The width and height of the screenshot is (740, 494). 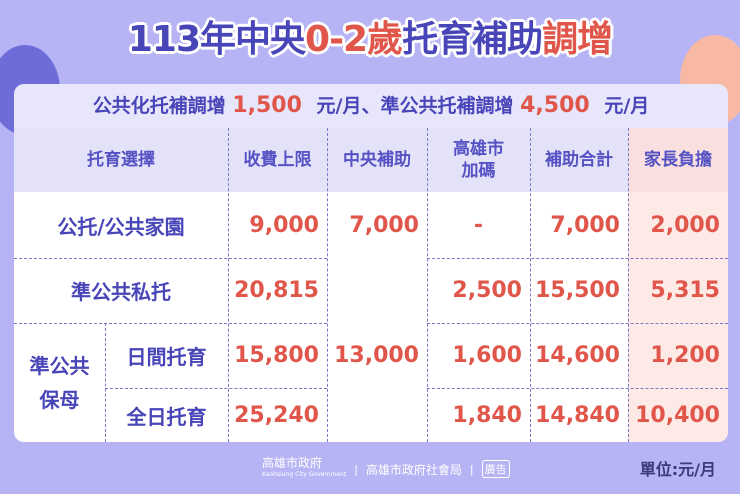 I want to click on cell-fee: 15,800, so click(x=276, y=355).